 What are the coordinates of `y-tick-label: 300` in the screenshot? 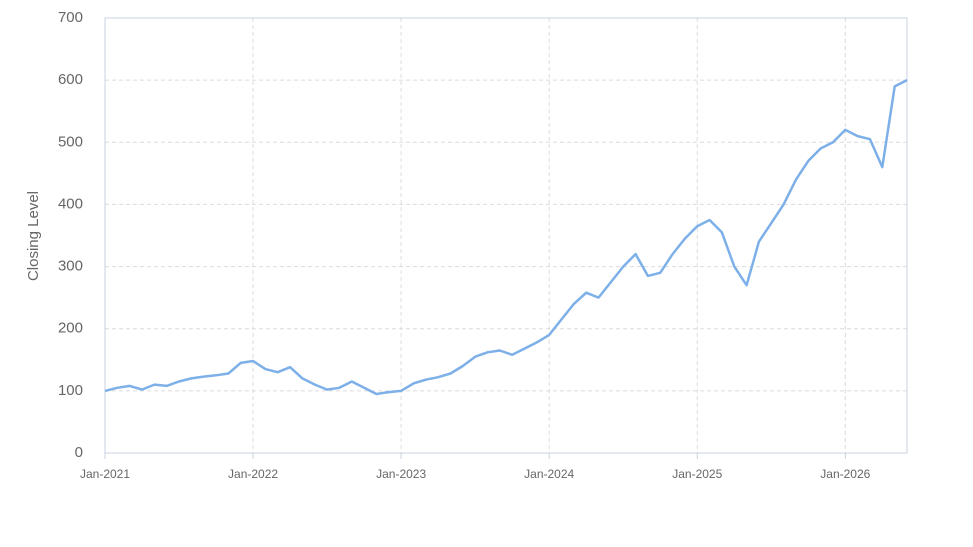 It's located at (70, 266).